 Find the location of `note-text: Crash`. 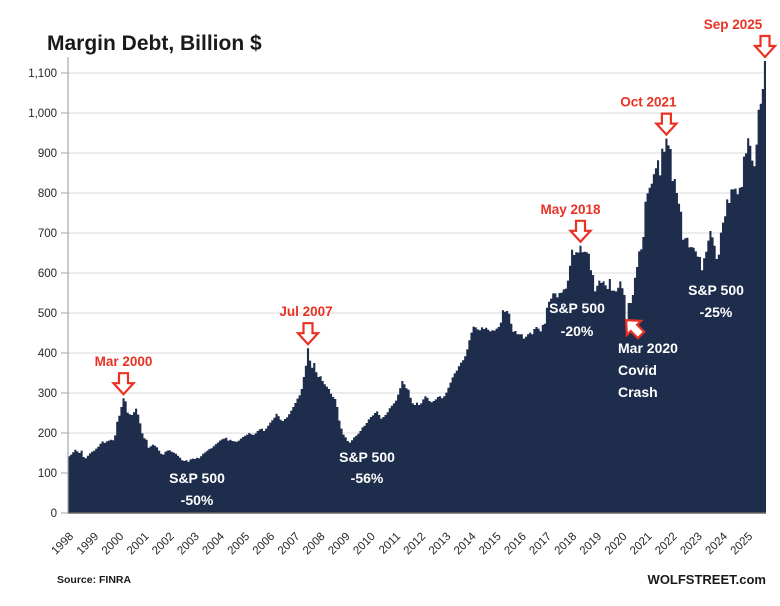

note-text: Crash is located at coordinates (638, 392).